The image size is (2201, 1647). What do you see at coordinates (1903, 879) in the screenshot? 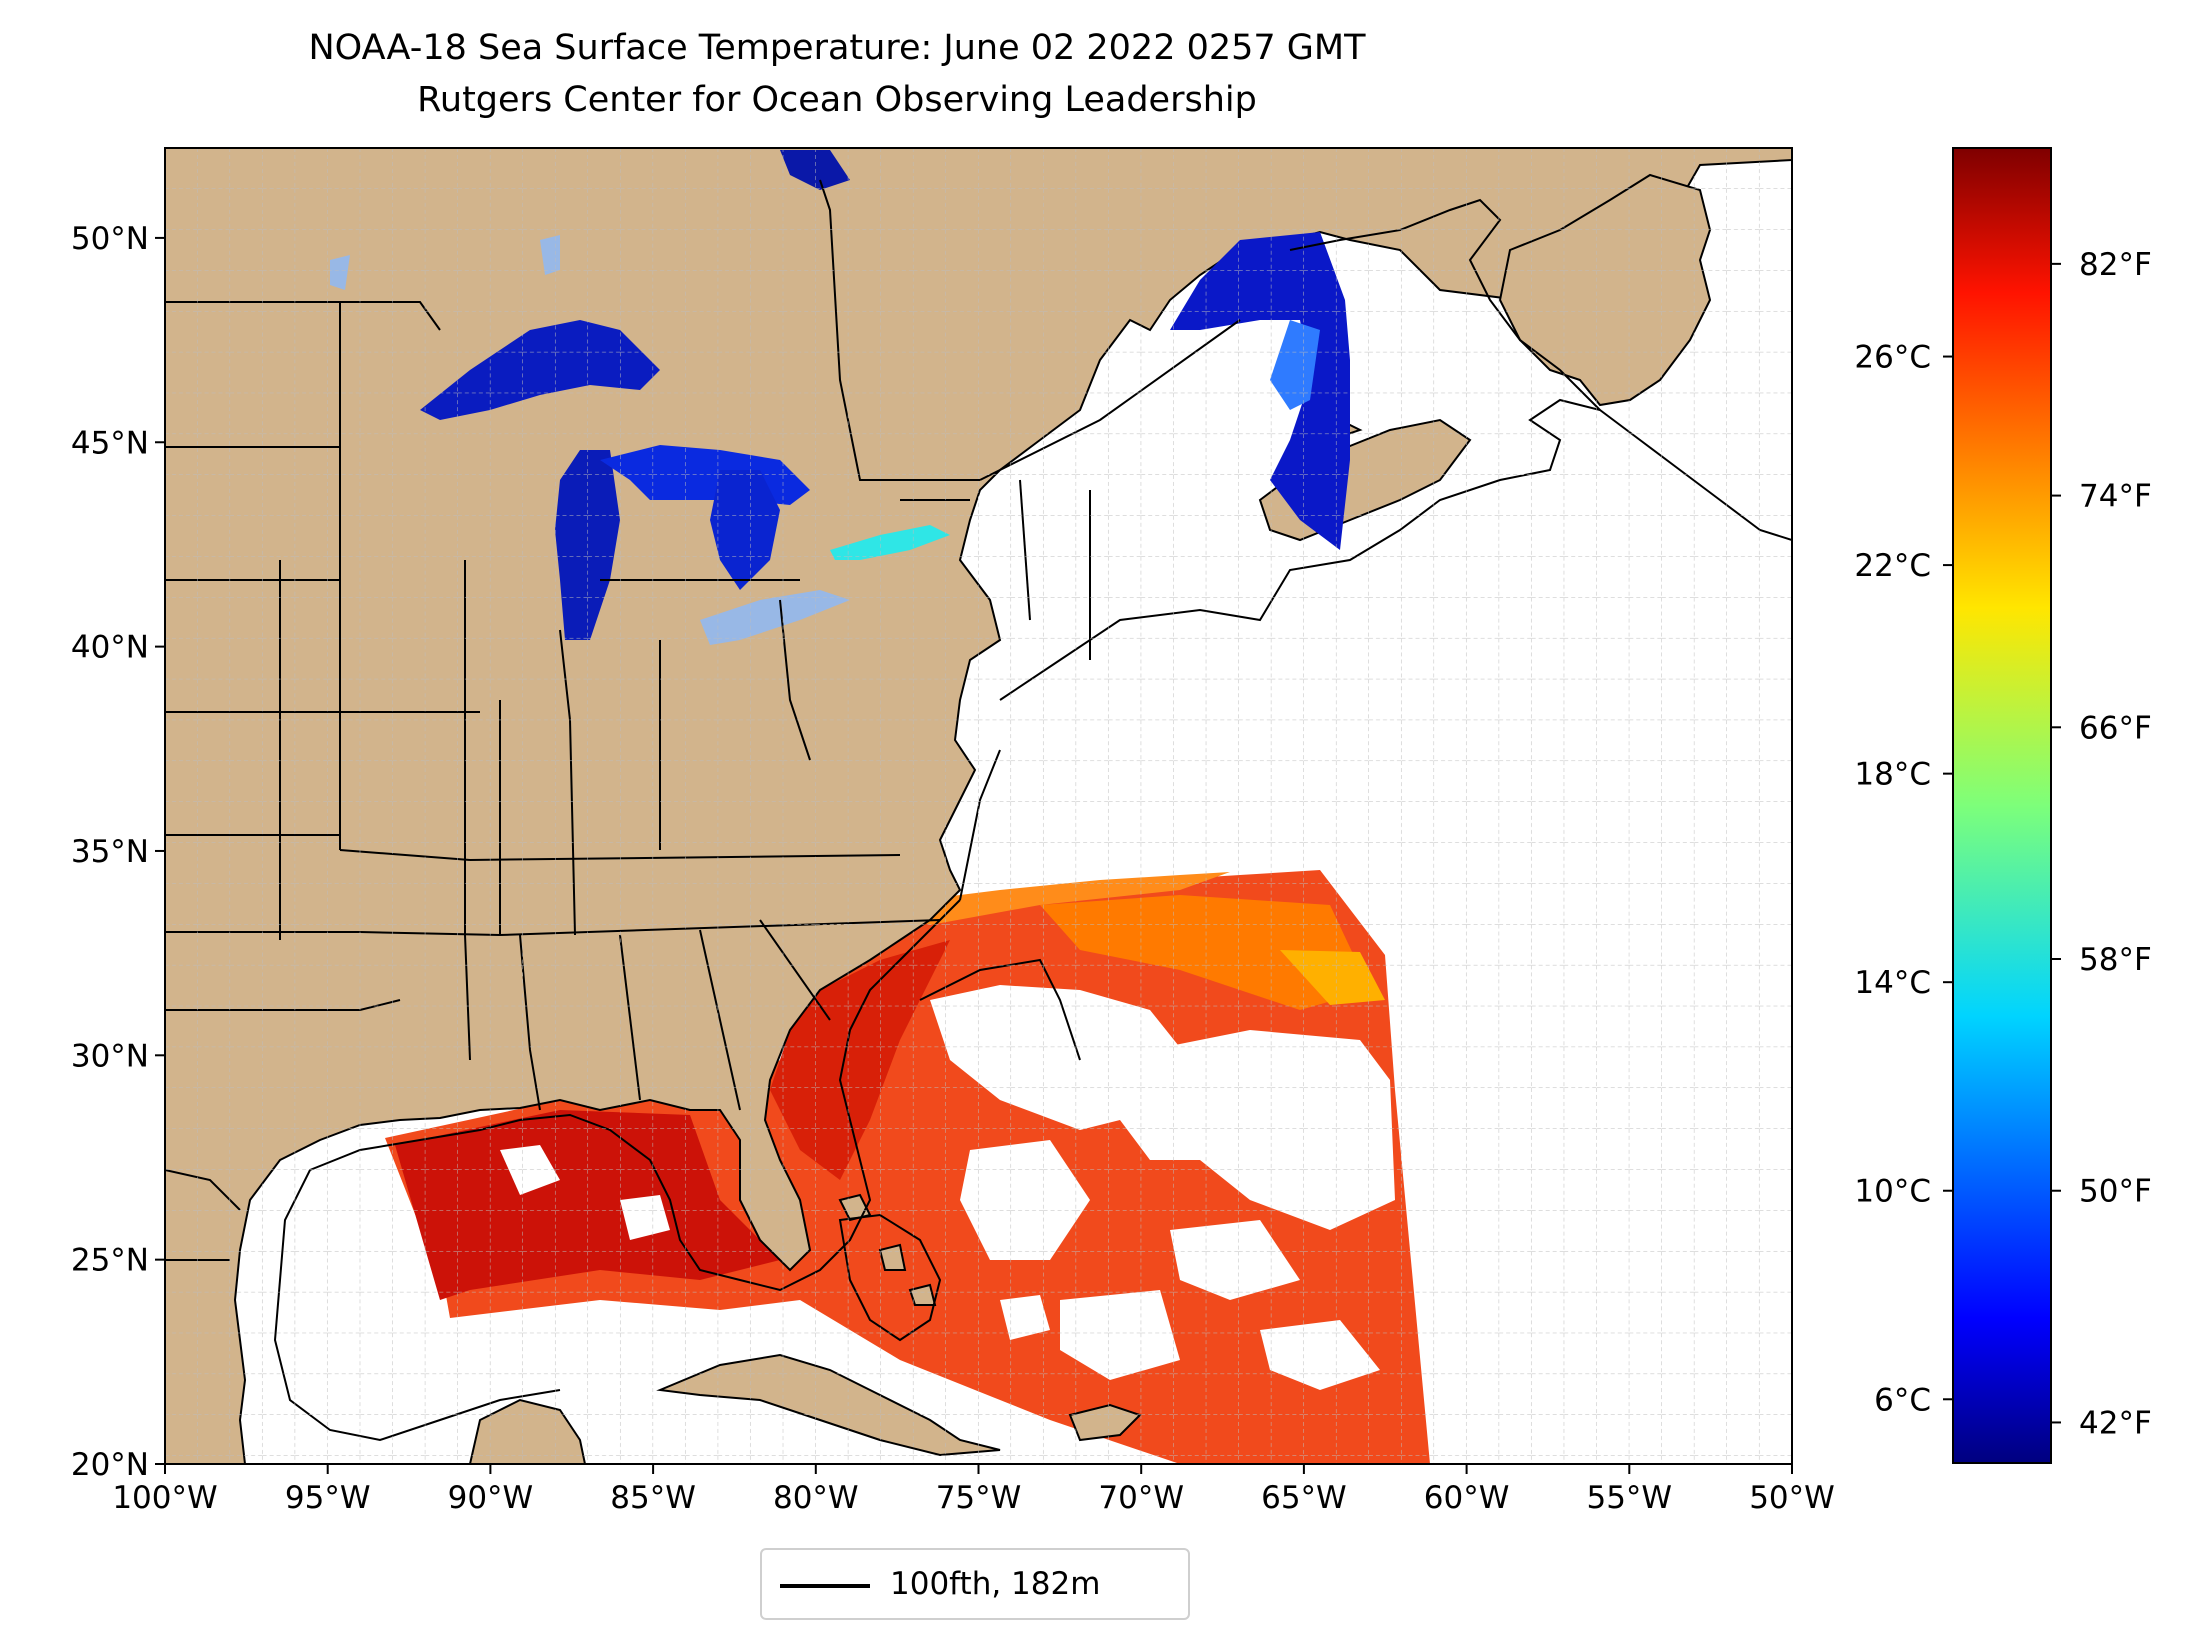
I see `colorbar-celsius-ticks: 6°C 10°C 14°C 18°C 22°C 26°C` at bounding box center [1903, 879].